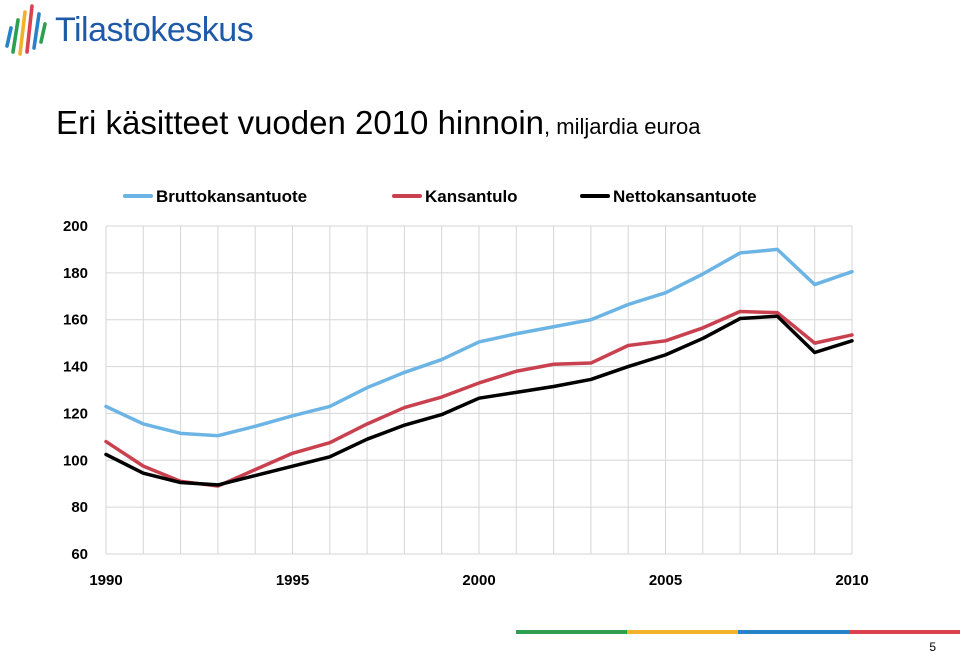 This screenshot has height=654, width=960. Describe the element at coordinates (231, 196) in the screenshot. I see `legend-label: Bruttokansantuote` at that location.